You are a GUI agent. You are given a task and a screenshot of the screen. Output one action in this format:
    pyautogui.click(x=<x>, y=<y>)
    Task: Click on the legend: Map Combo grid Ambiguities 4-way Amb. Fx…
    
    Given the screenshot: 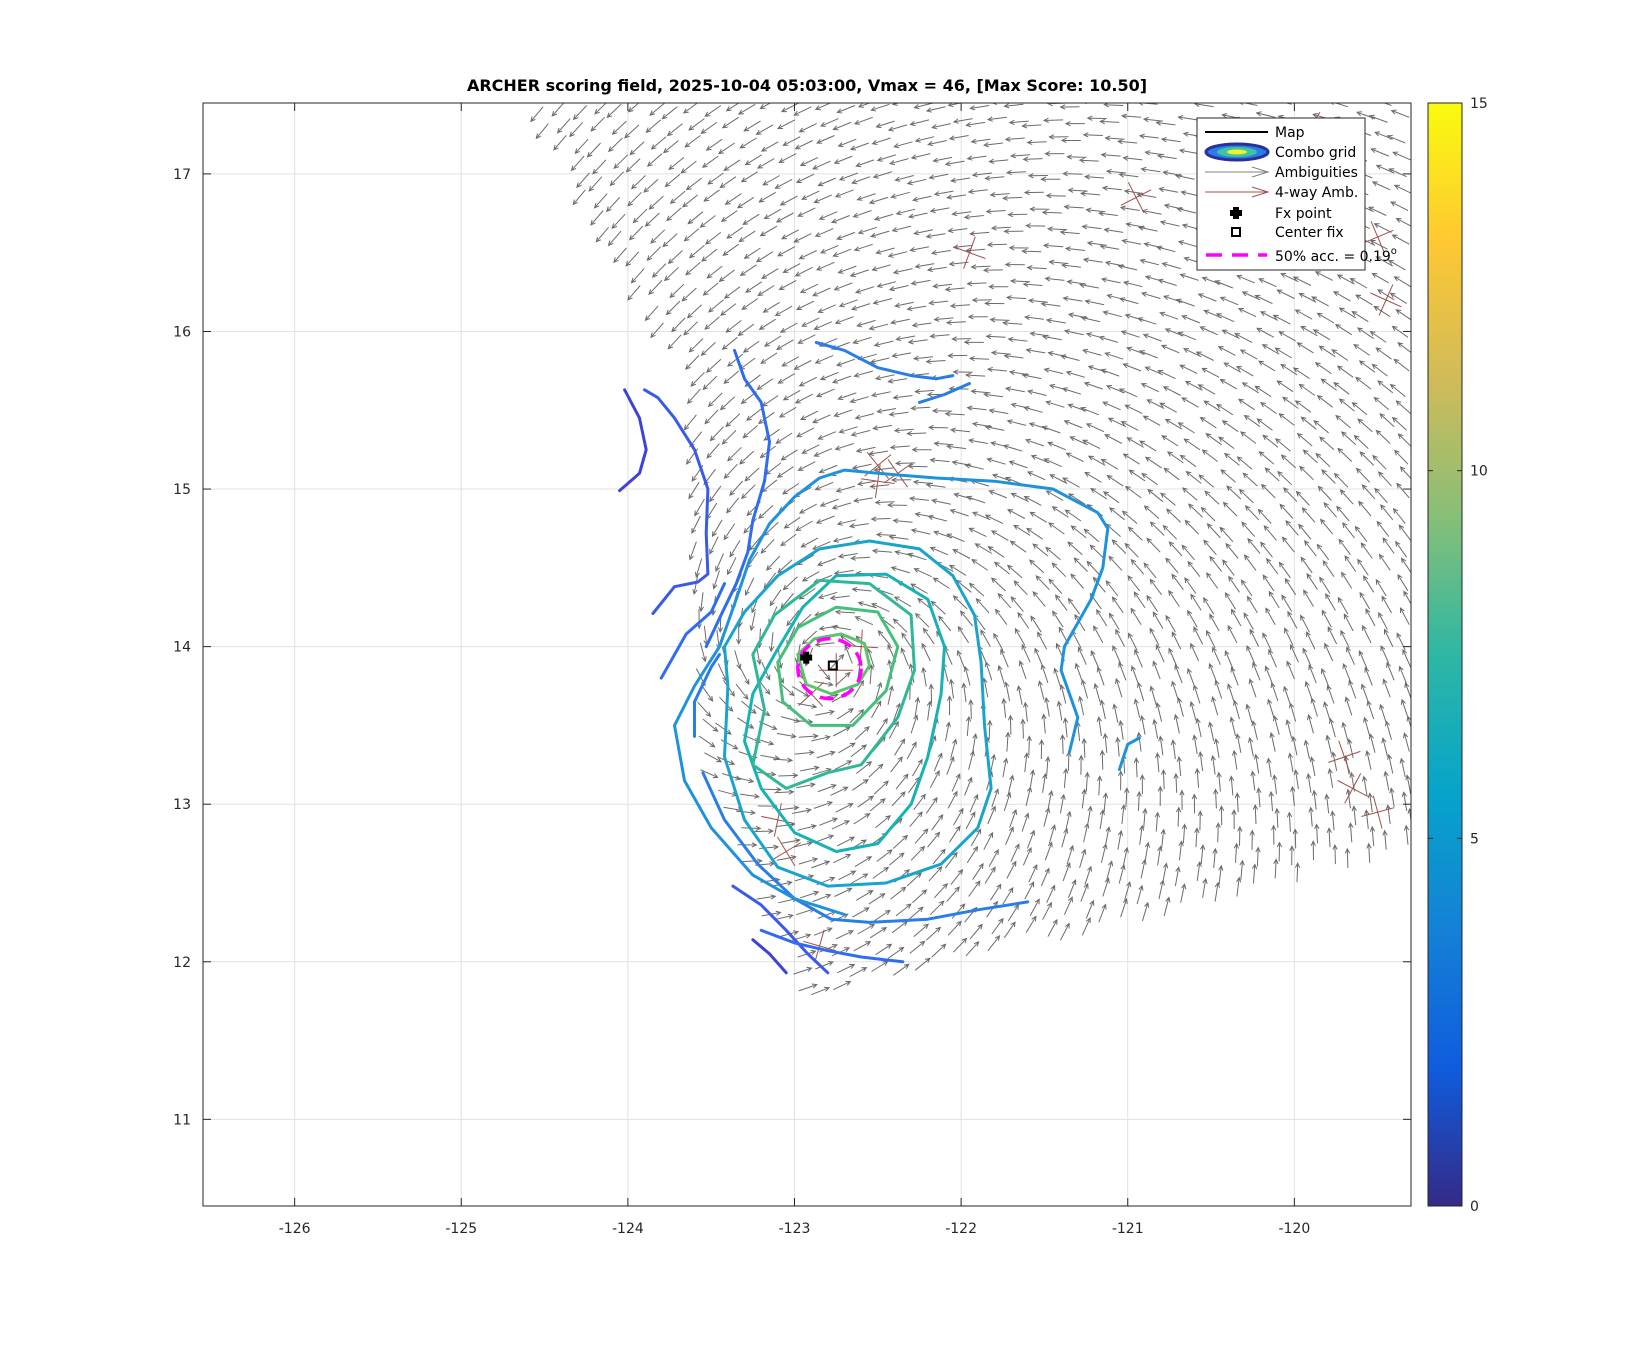 What is the action you would take?
    pyautogui.click(x=1296, y=194)
    